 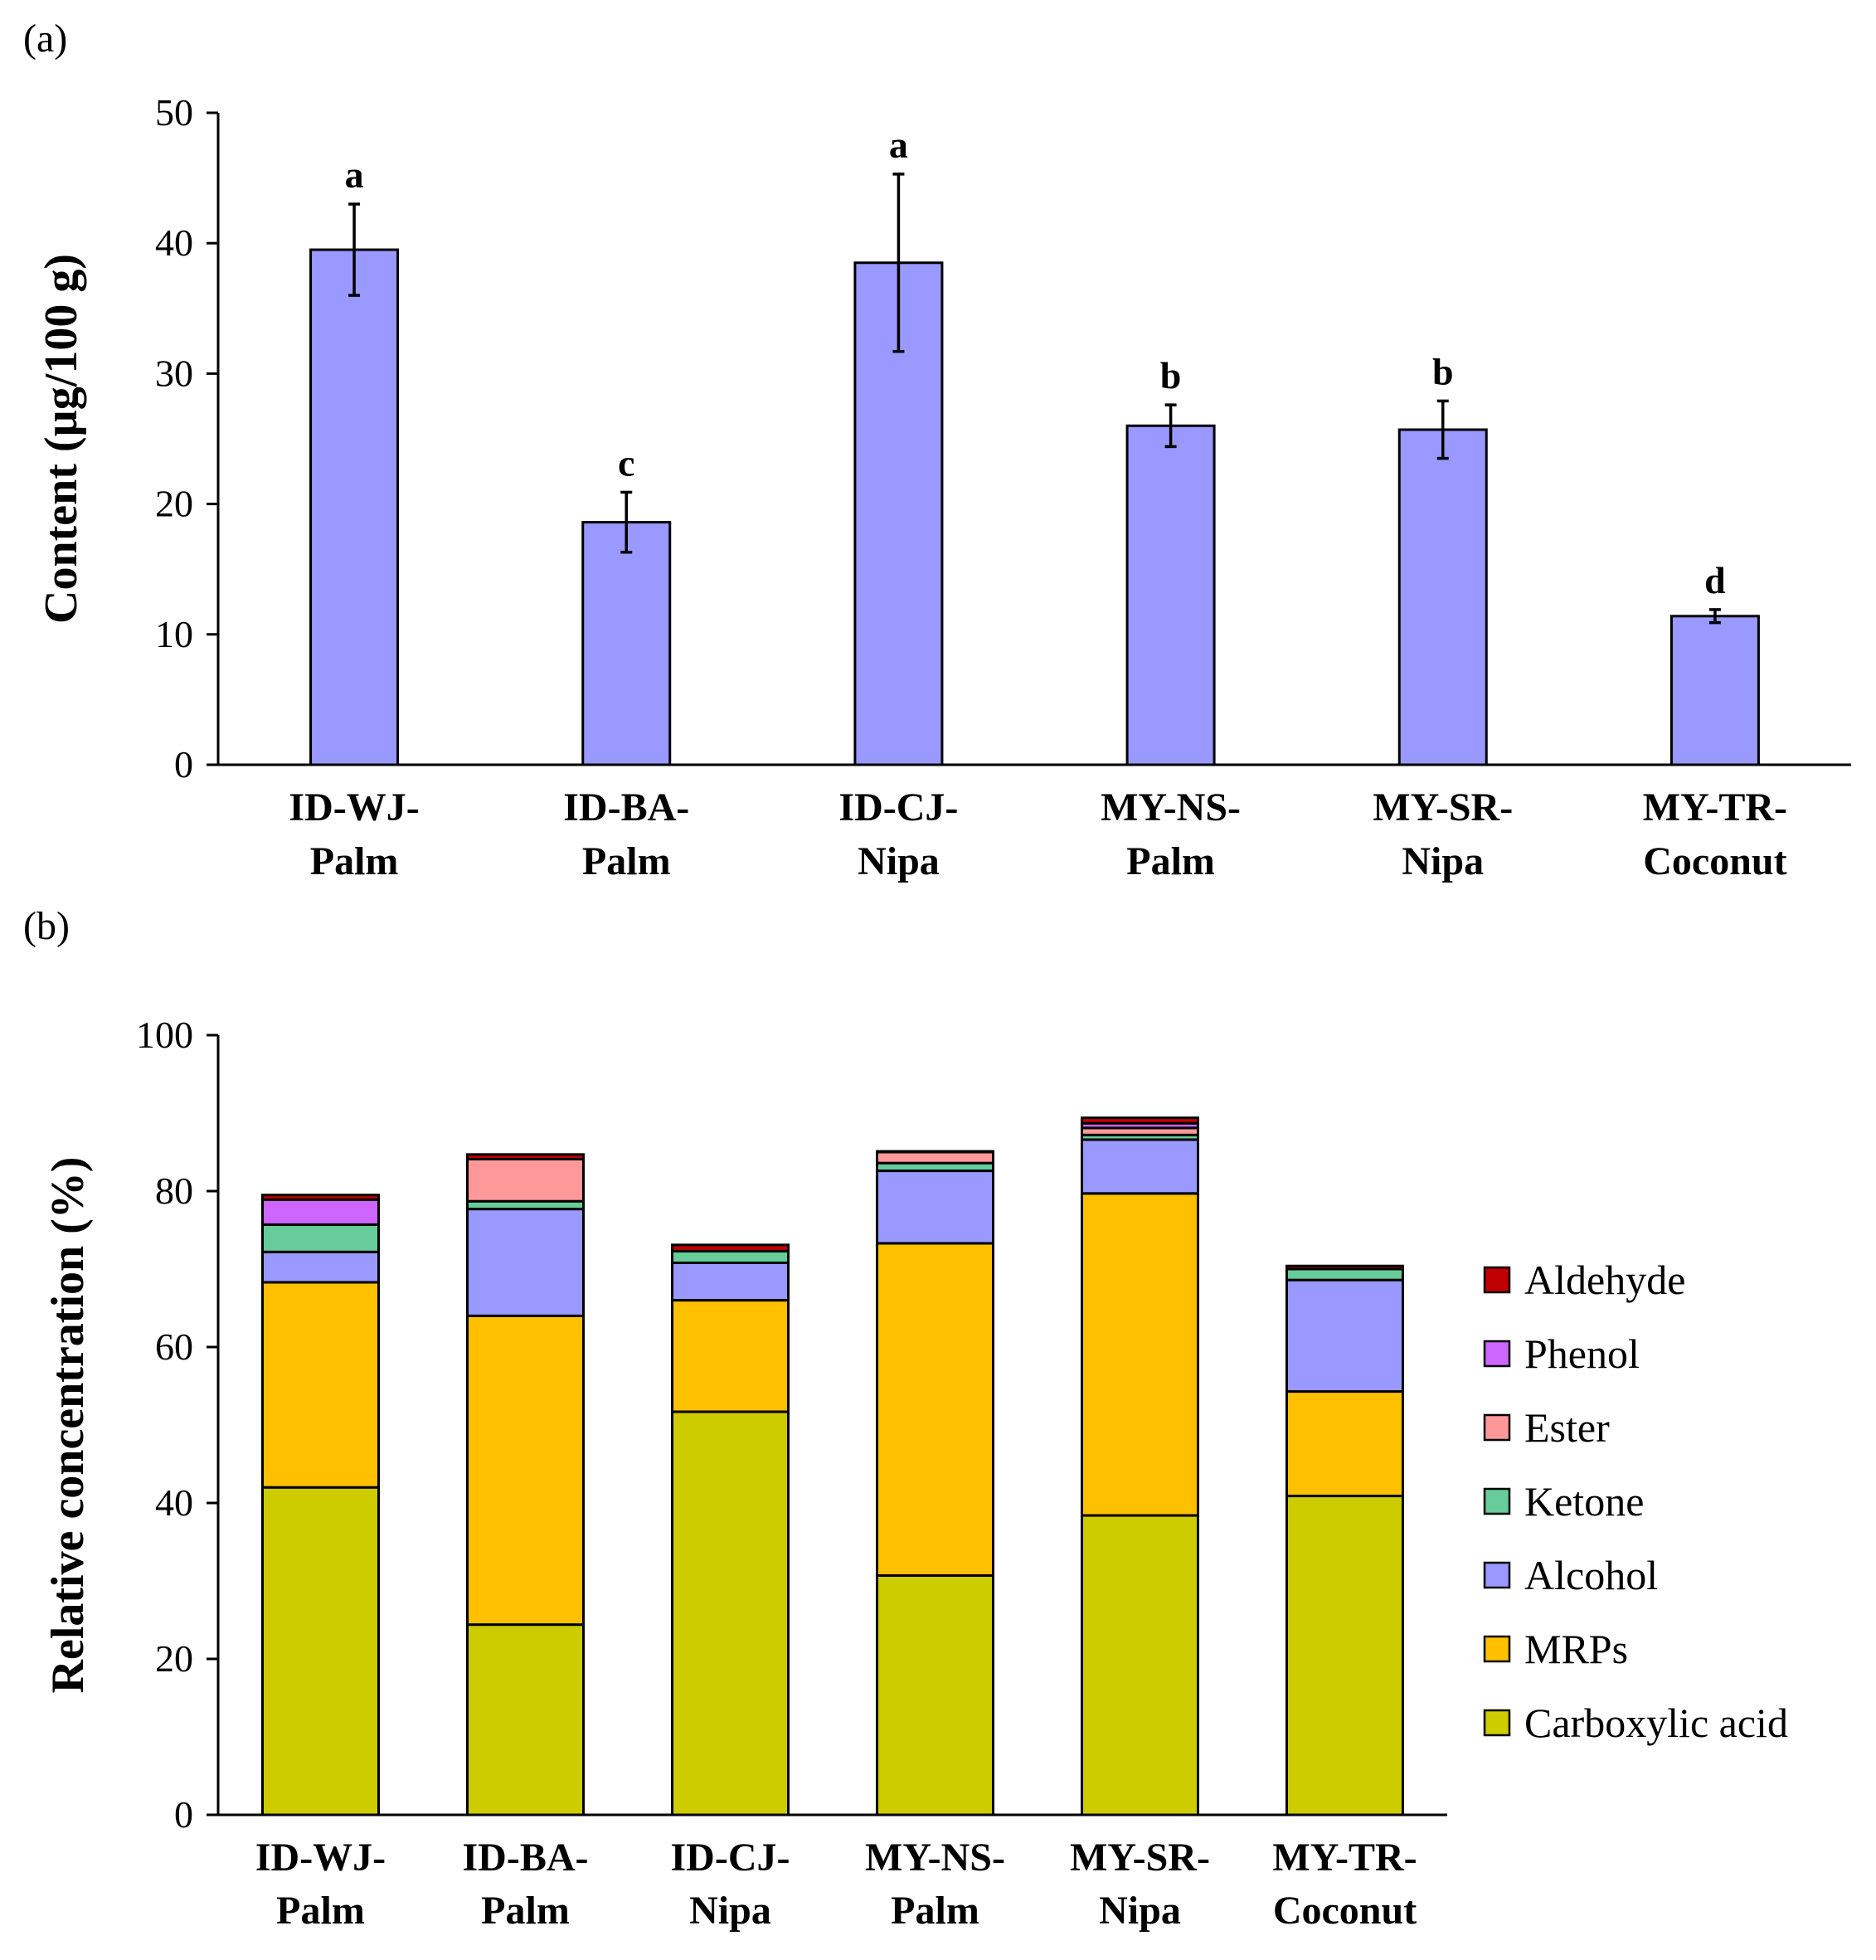 What do you see at coordinates (174, 1346) in the screenshot?
I see `y-tick-label: 60` at bounding box center [174, 1346].